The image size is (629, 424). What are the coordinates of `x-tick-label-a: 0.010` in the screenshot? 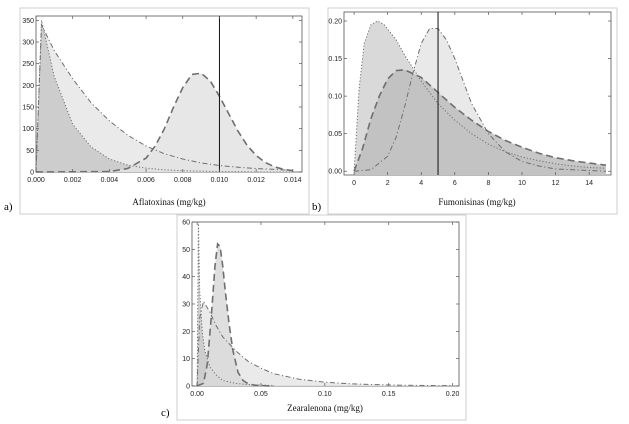 It's located at (220, 180).